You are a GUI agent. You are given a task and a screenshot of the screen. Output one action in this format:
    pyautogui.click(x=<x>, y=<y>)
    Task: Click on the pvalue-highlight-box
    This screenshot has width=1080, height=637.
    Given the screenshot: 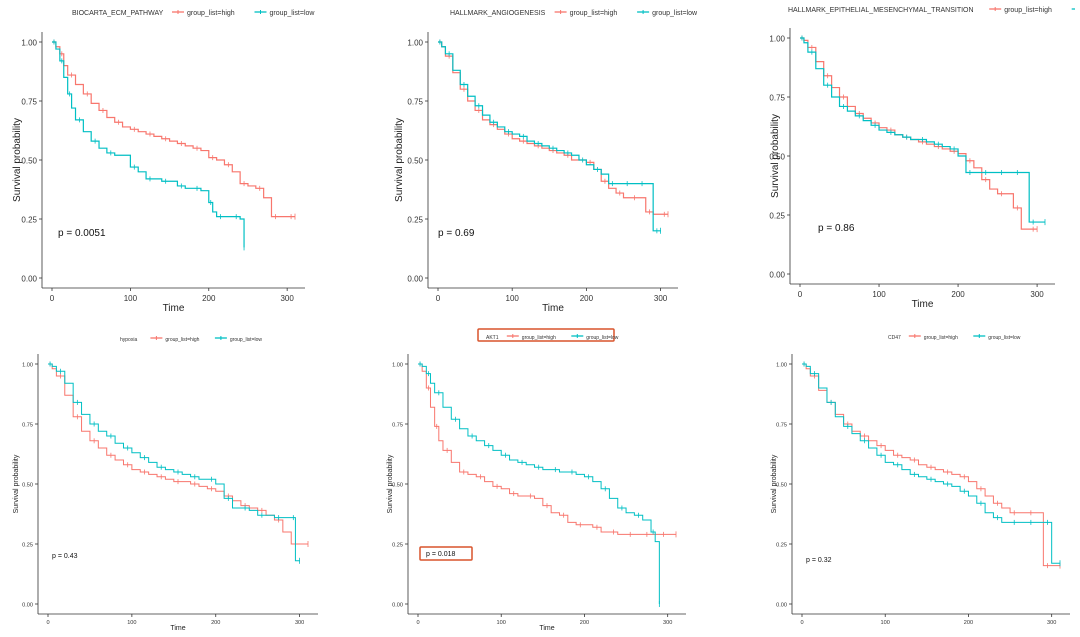 What is the action you would take?
    pyautogui.click(x=446, y=553)
    